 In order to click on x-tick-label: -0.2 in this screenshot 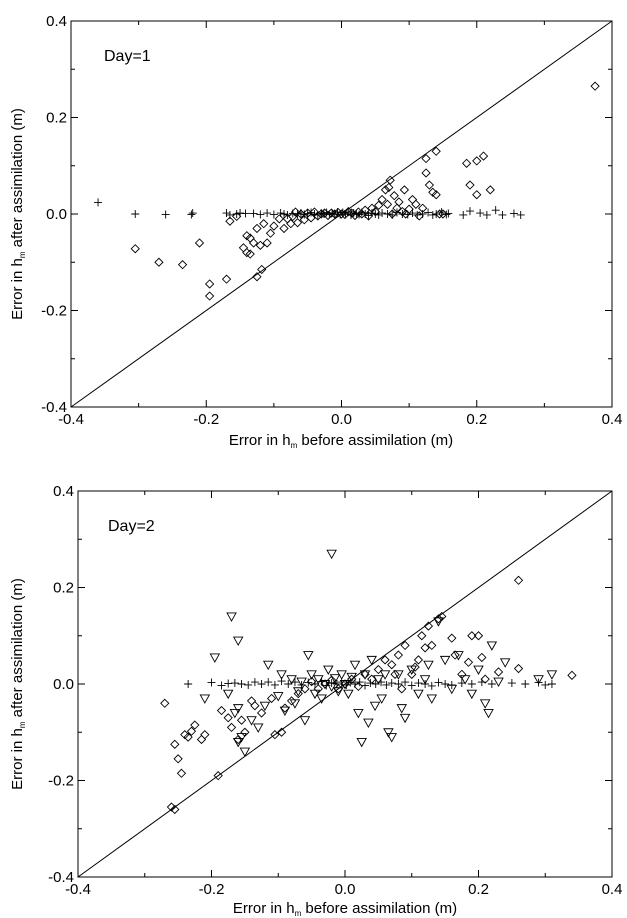, I will do `click(206, 419)`.